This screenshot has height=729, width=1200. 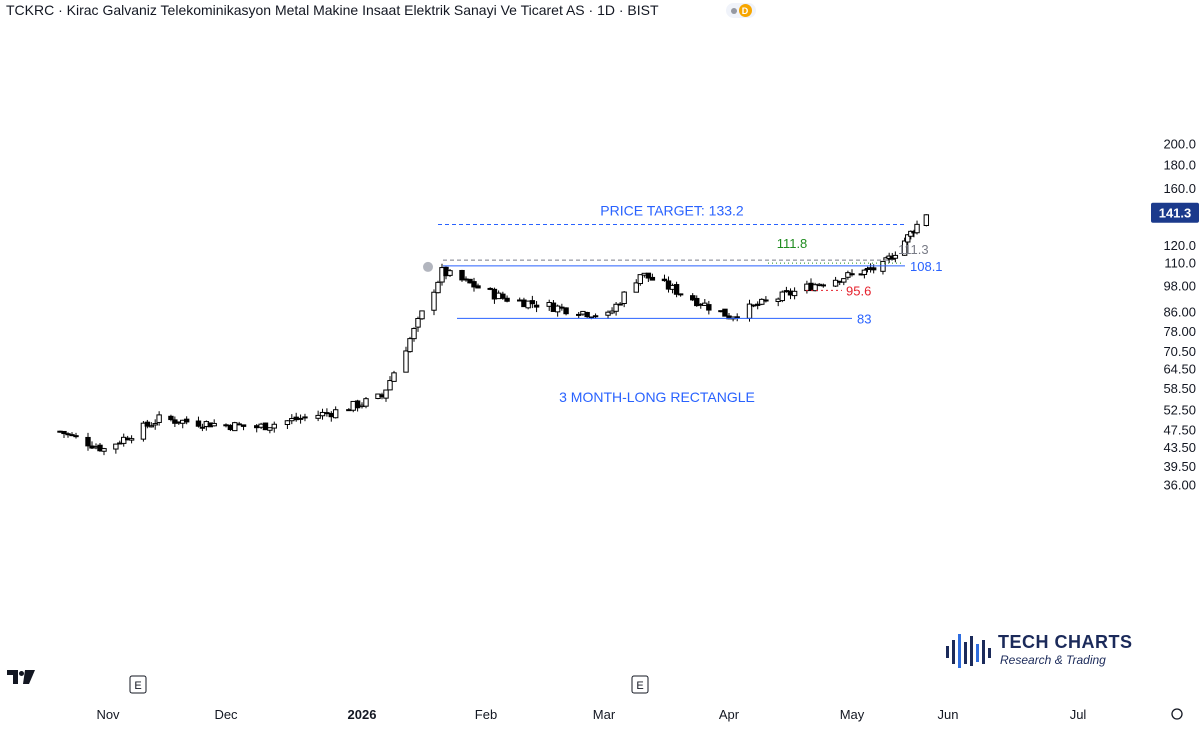 I want to click on y-tick-label: 98.00, so click(x=1179, y=285).